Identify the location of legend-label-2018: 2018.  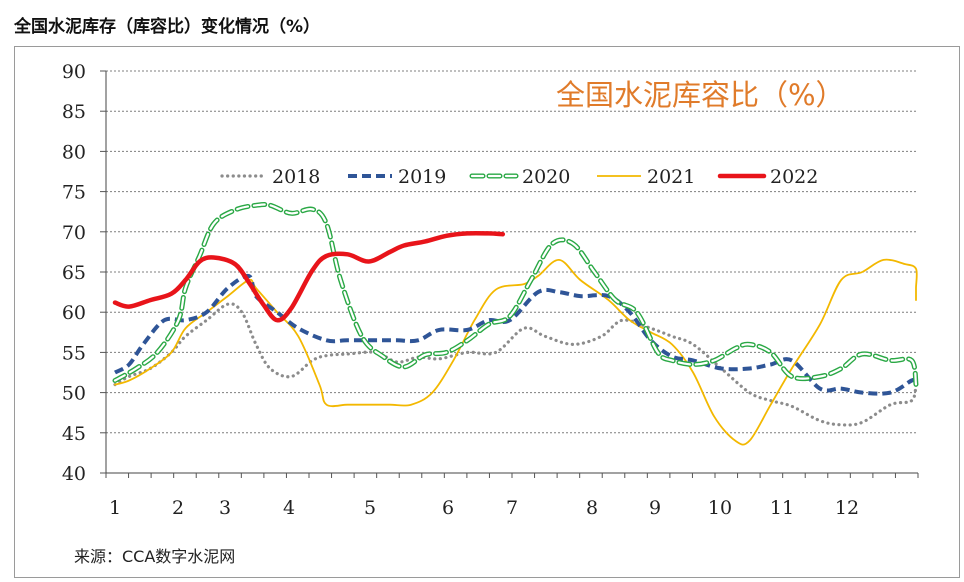
(296, 177).